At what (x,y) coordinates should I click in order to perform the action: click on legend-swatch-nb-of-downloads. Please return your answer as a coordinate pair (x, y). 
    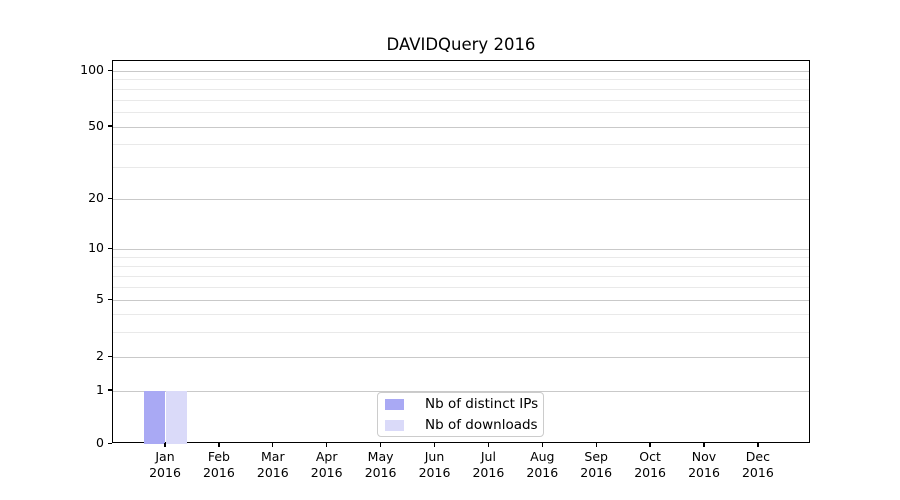
    Looking at the image, I should click on (394, 425).